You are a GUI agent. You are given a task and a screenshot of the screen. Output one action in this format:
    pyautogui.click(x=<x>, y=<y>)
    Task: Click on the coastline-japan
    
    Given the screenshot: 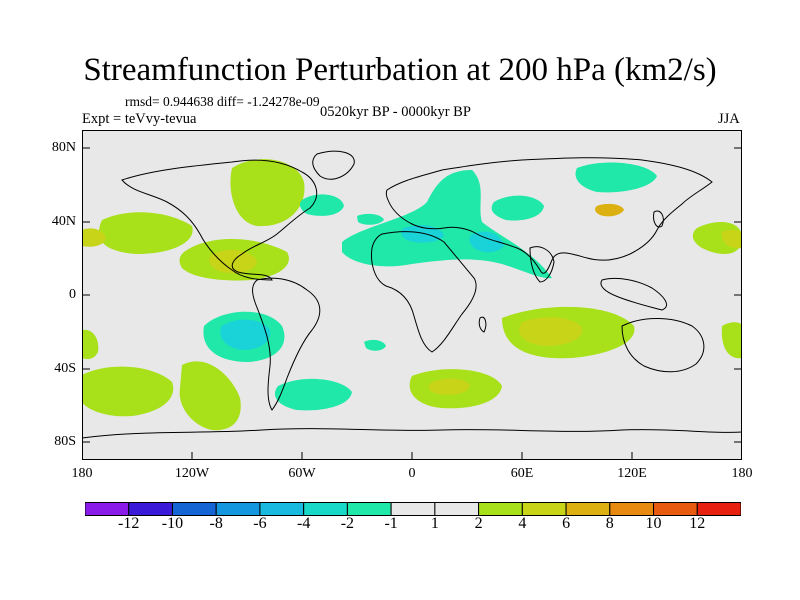 What is the action you would take?
    pyautogui.click(x=658, y=219)
    